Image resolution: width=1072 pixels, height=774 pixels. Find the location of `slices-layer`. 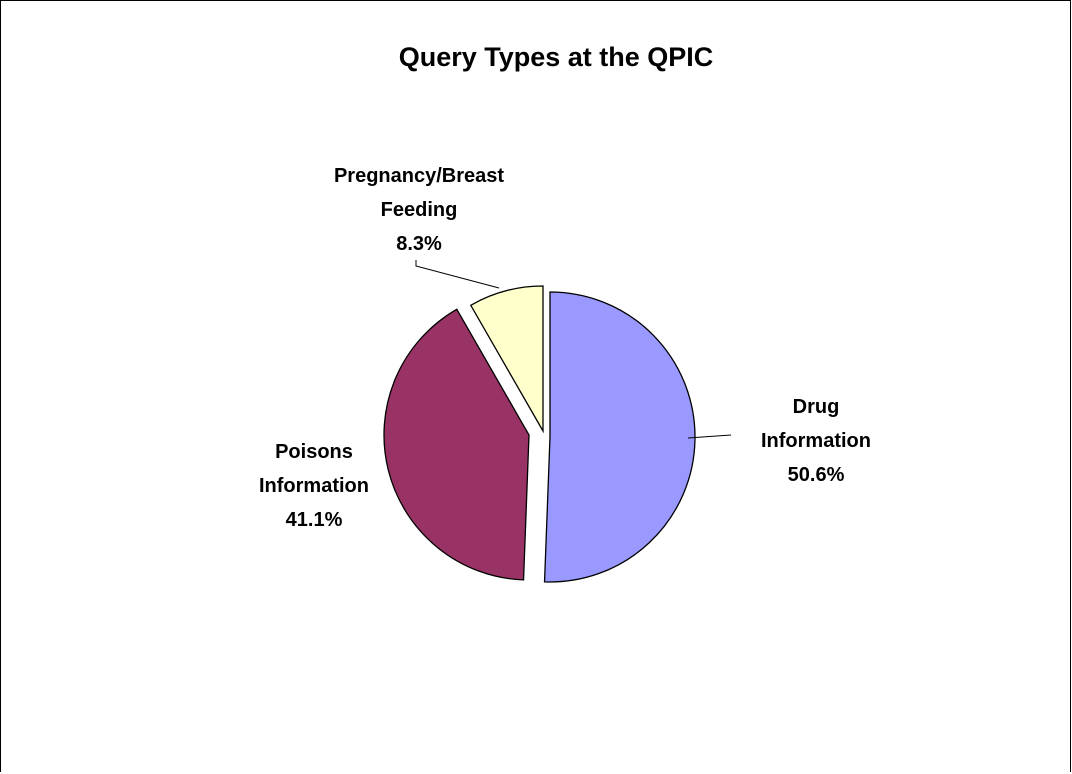

slices-layer is located at coordinates (539, 434).